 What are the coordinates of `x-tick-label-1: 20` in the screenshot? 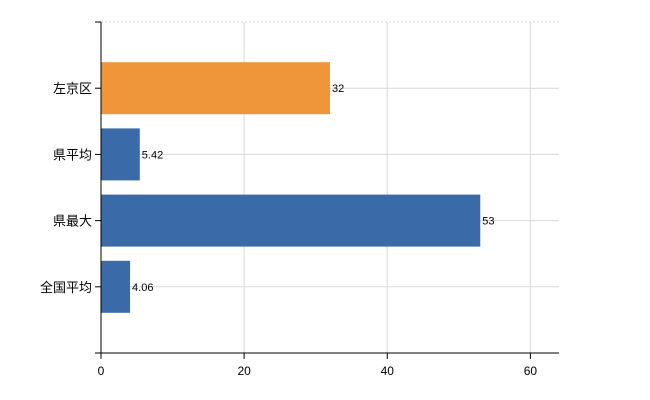 It's located at (244, 371).